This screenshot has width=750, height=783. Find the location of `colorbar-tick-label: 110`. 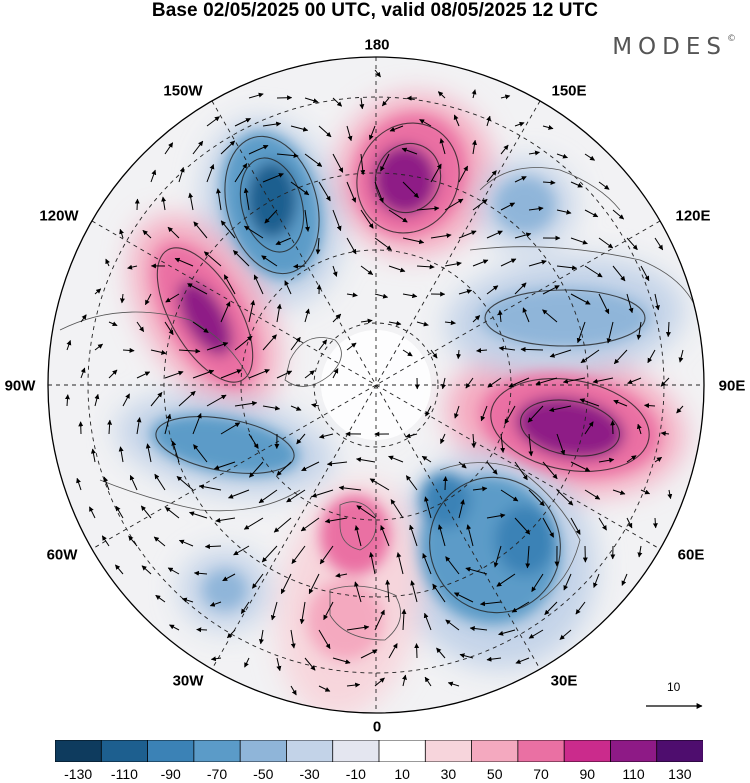

colorbar-tick-label: 110 is located at coordinates (633, 774).